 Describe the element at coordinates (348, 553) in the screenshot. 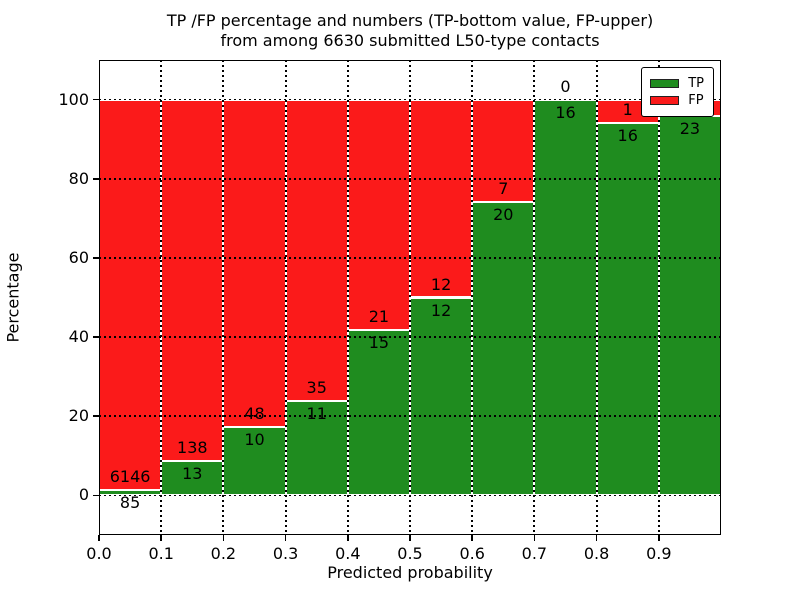

I see `x-tick-label: 0.4` at that location.